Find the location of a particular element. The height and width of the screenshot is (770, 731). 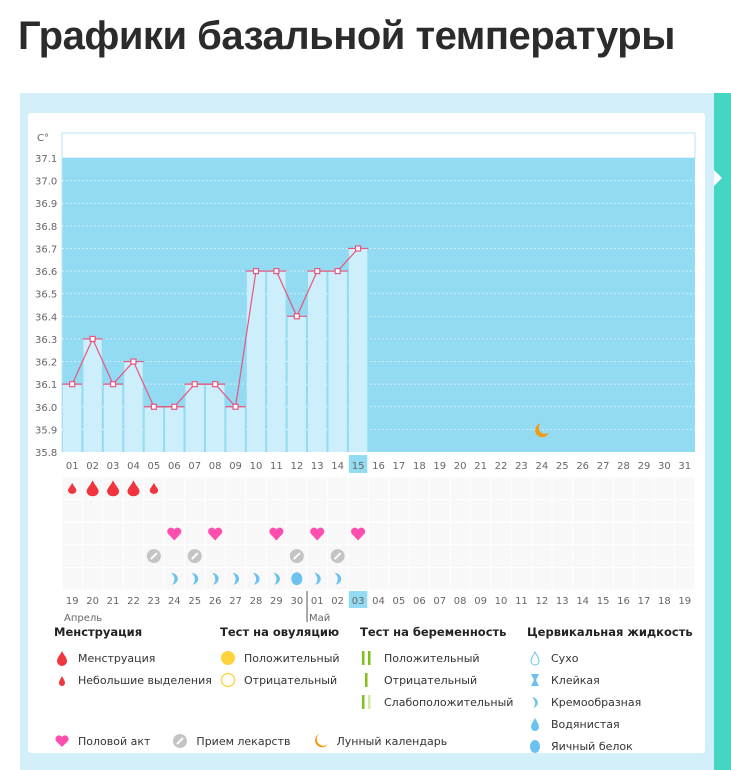

one-line-icon is located at coordinates (366, 680).